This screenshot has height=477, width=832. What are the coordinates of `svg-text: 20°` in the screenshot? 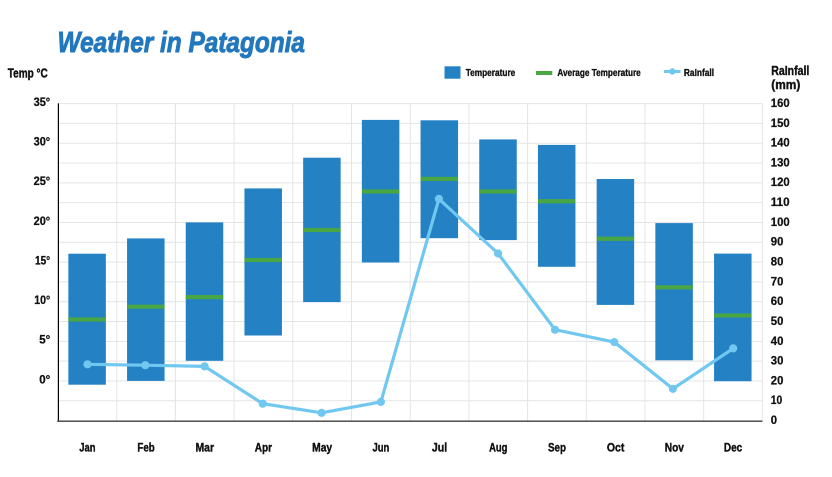 It's located at (42, 221).